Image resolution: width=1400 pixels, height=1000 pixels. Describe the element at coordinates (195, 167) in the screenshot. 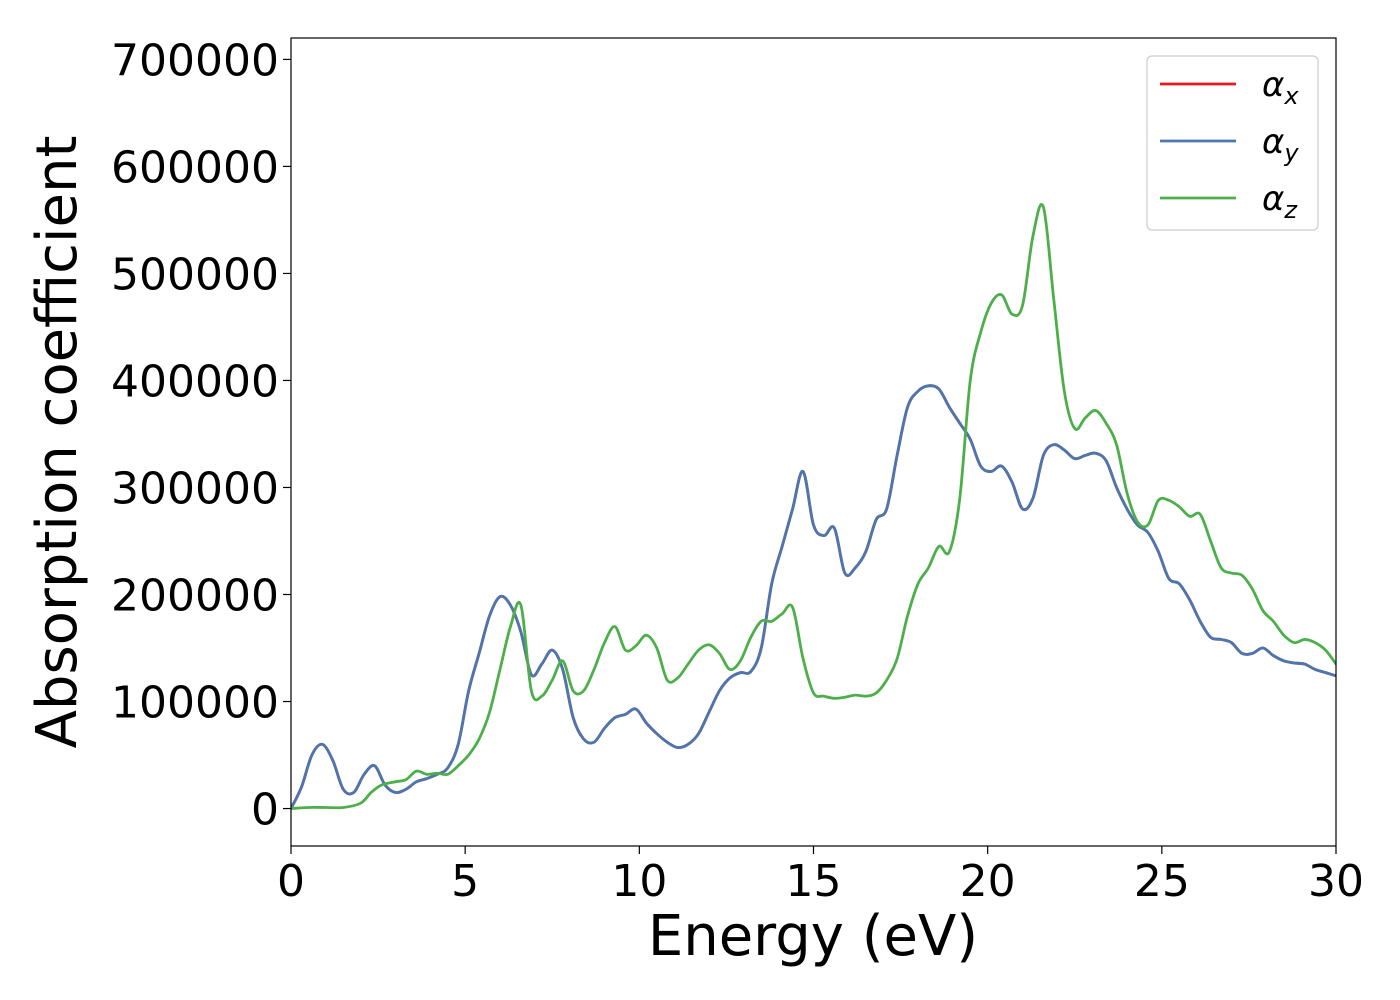

I see `y-tick-label: 600000` at that location.